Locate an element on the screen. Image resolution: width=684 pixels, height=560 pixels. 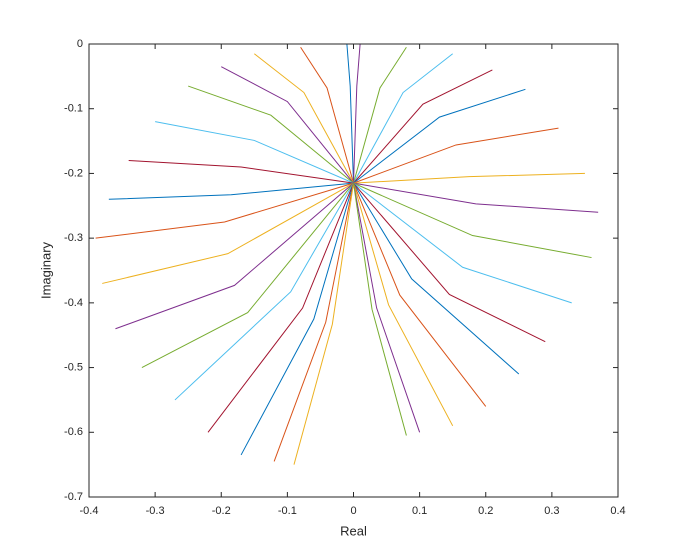
y-tick-label: -0.4 is located at coordinates (73, 303).